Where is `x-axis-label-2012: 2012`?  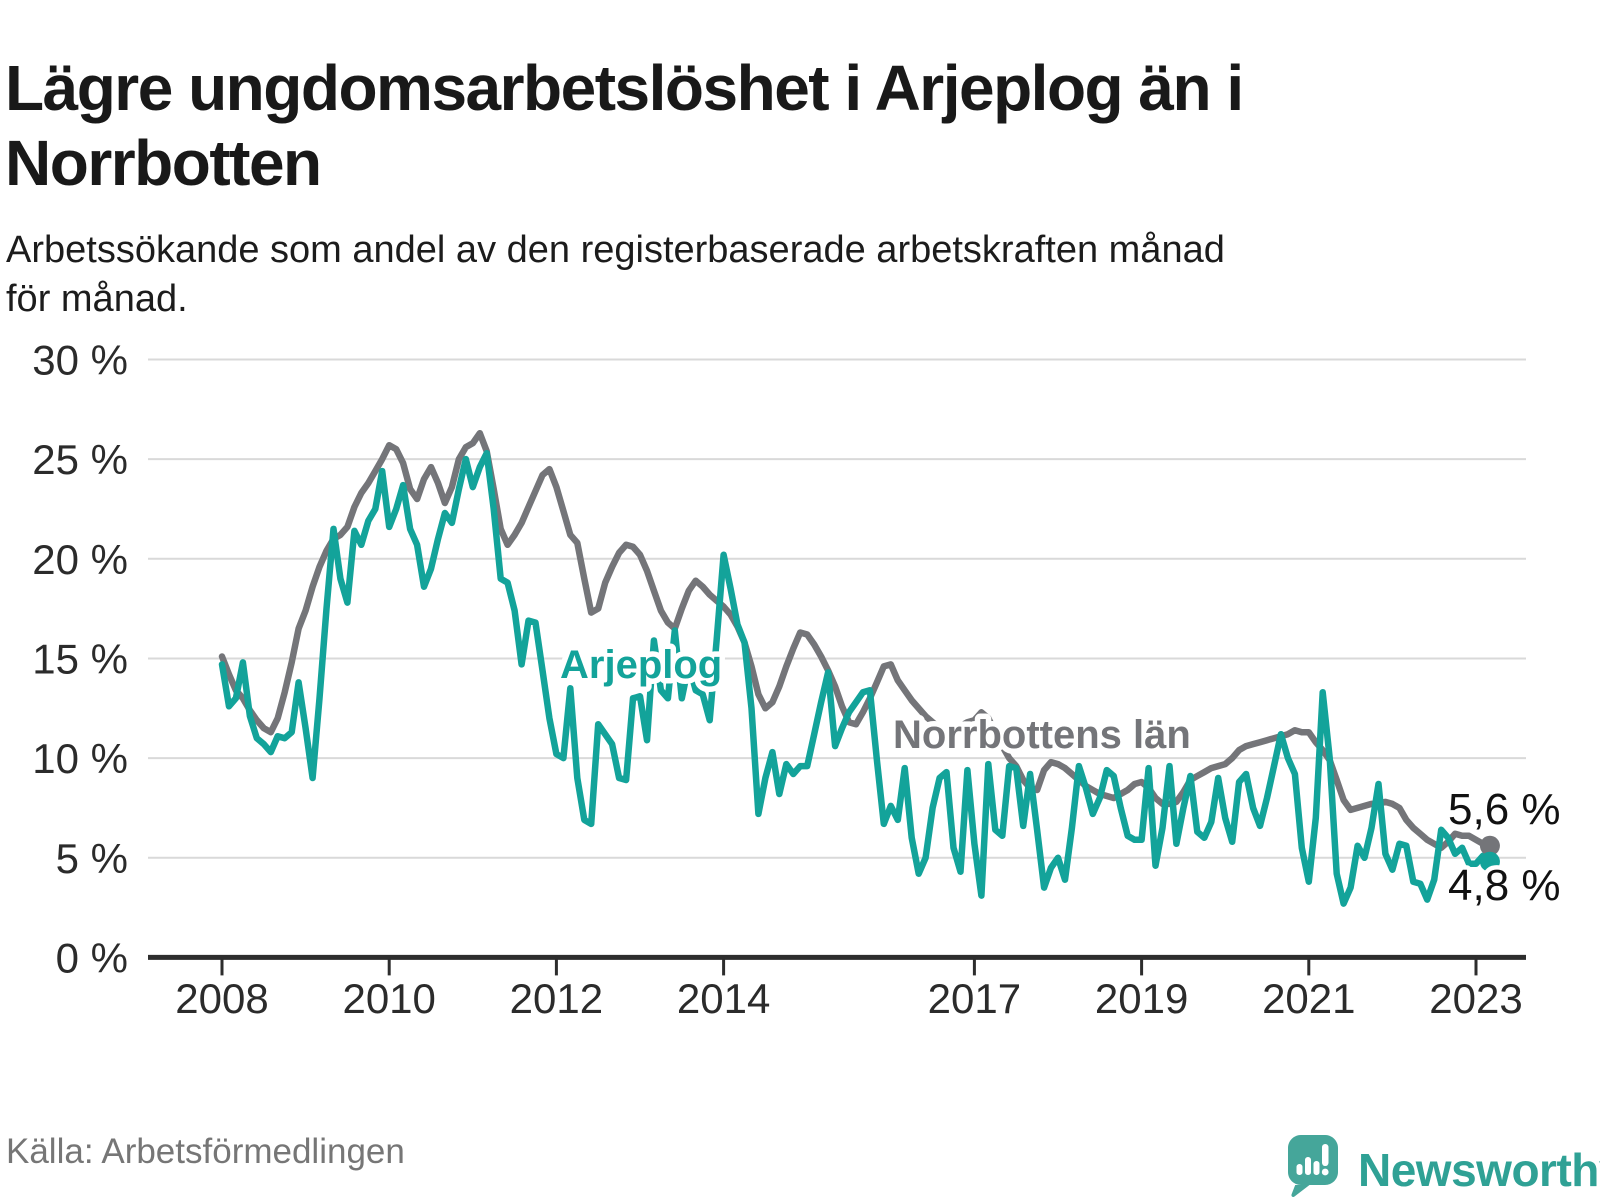
x-axis-label-2012: 2012 is located at coordinates (556, 998).